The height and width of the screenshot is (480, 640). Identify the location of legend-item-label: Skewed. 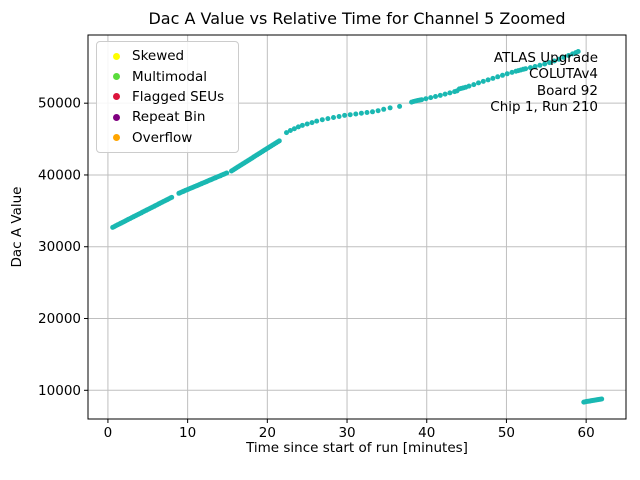
(158, 56).